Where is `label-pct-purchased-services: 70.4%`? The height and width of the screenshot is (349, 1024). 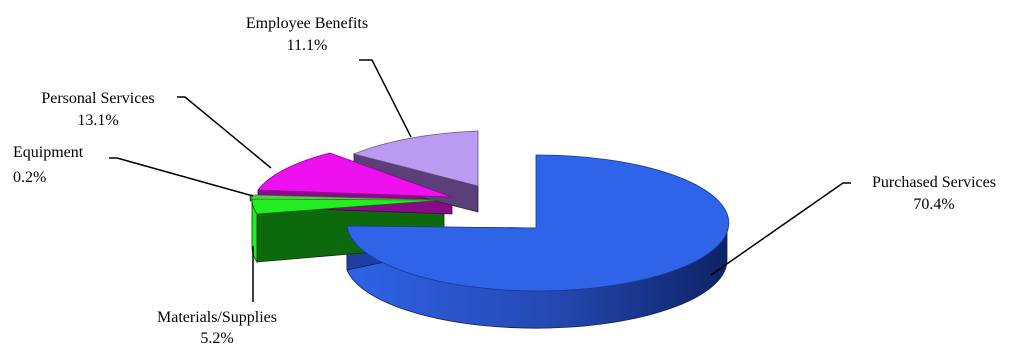 label-pct-purchased-services: 70.4% is located at coordinates (933, 204).